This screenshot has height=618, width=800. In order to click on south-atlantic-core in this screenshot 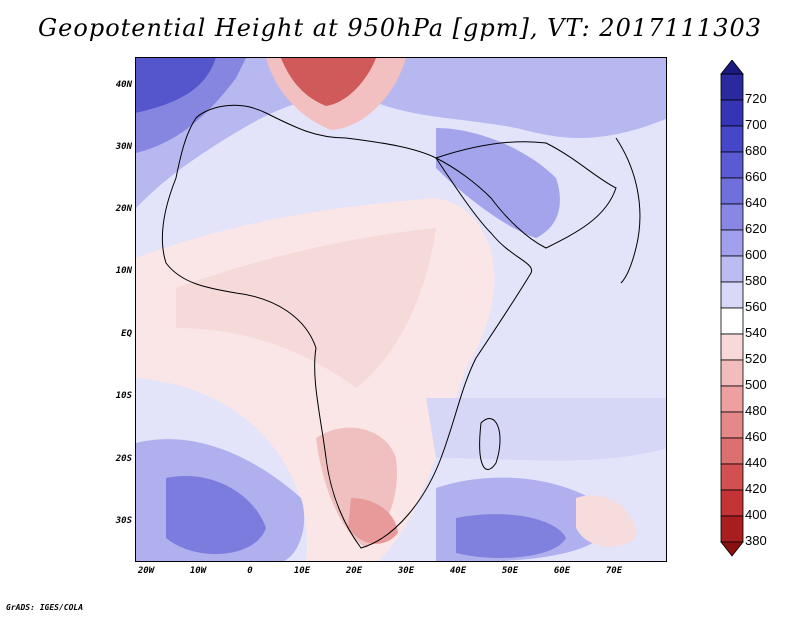, I will do `click(216, 515)`.